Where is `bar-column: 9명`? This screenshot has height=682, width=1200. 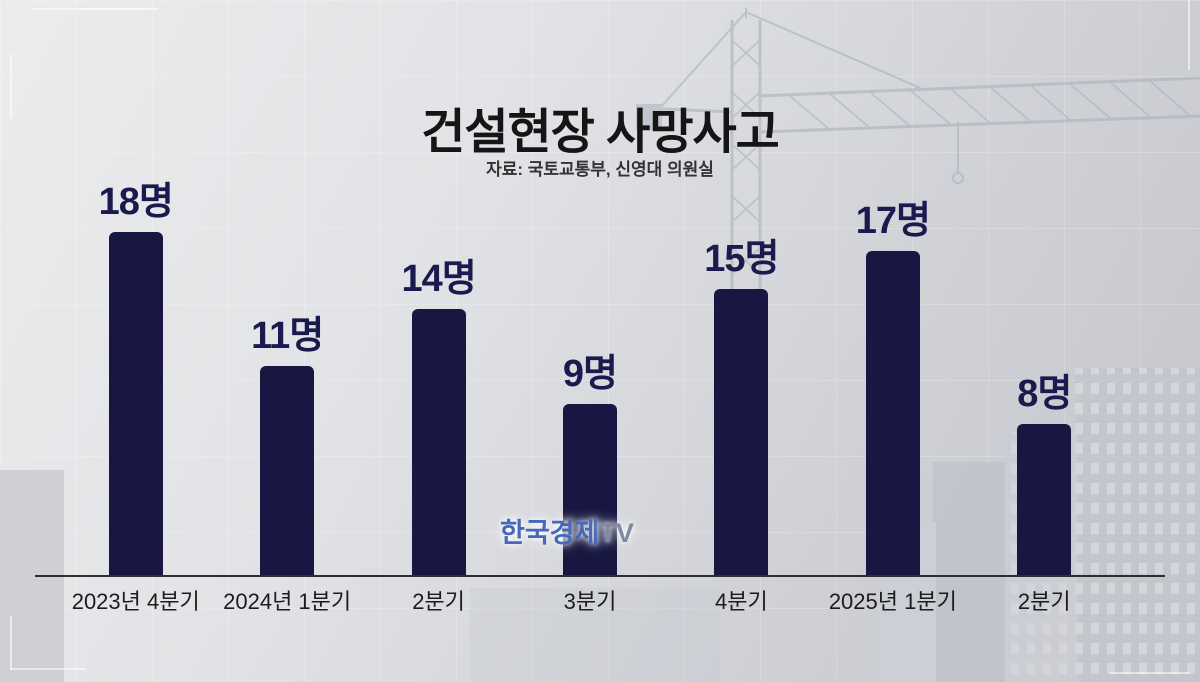
bar-column: 9명 is located at coordinates (589, 459).